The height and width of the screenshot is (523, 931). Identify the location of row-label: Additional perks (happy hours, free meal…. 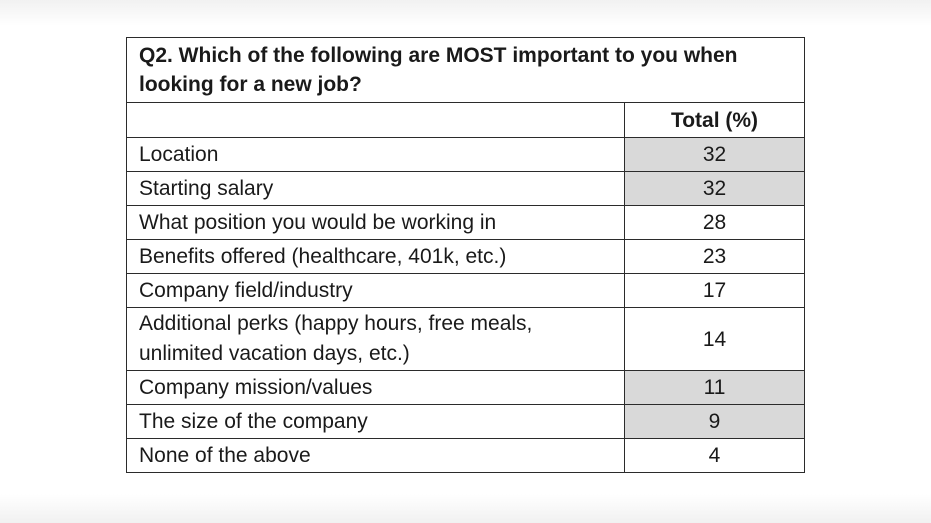
(375, 339).